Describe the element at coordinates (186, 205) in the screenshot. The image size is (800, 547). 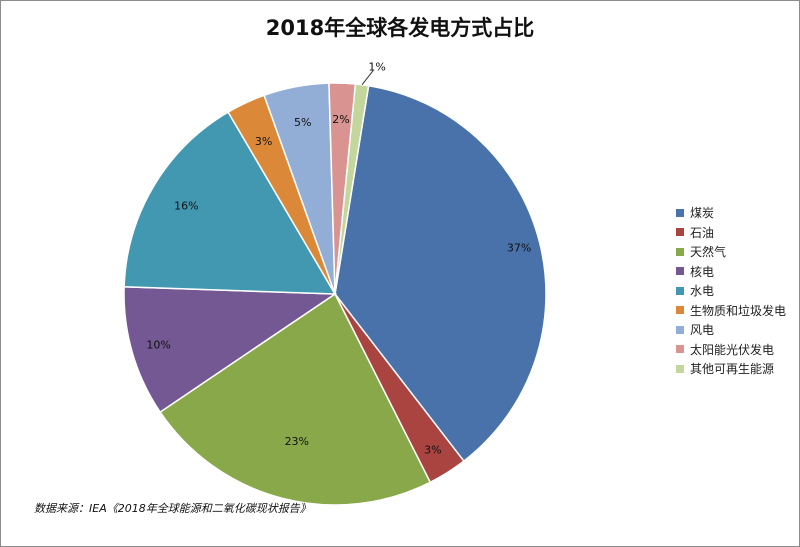
I see `slice-data-label: 16%` at that location.